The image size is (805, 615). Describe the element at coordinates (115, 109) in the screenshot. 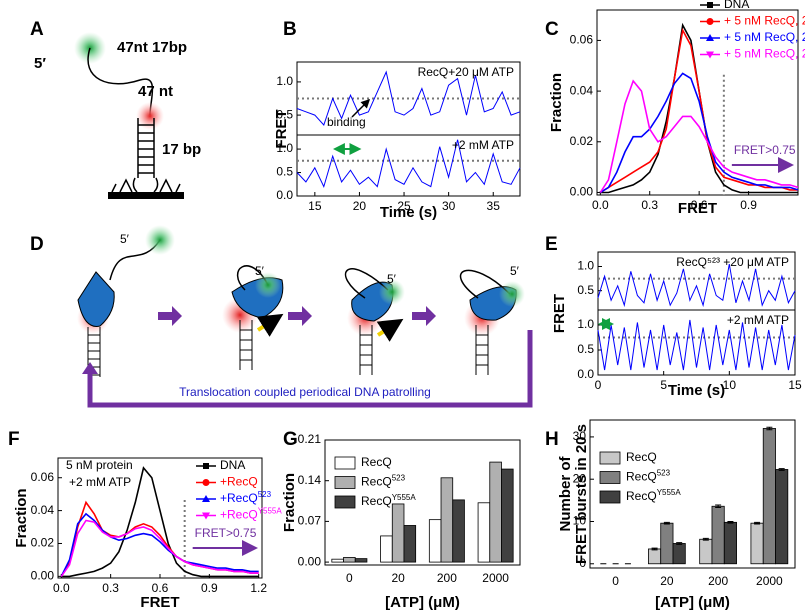

I see `diagram-a: A 5′ 47nt 17bp 47 nt 17 bp` at that location.